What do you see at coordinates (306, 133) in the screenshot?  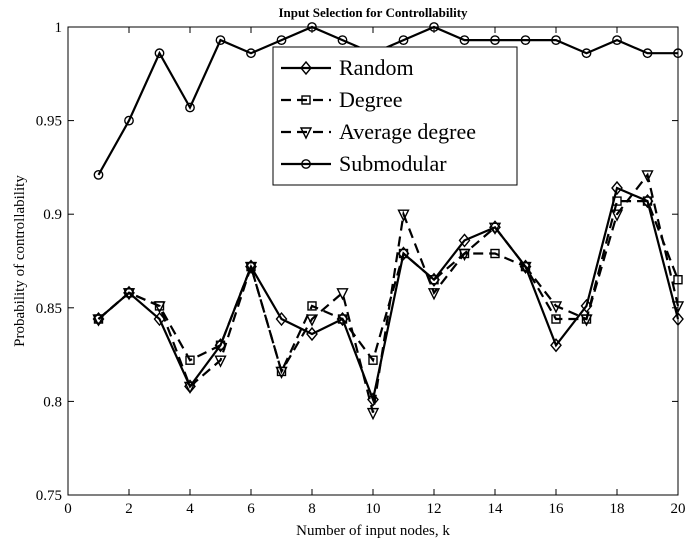 I see `legend-marker-average-degree` at bounding box center [306, 133].